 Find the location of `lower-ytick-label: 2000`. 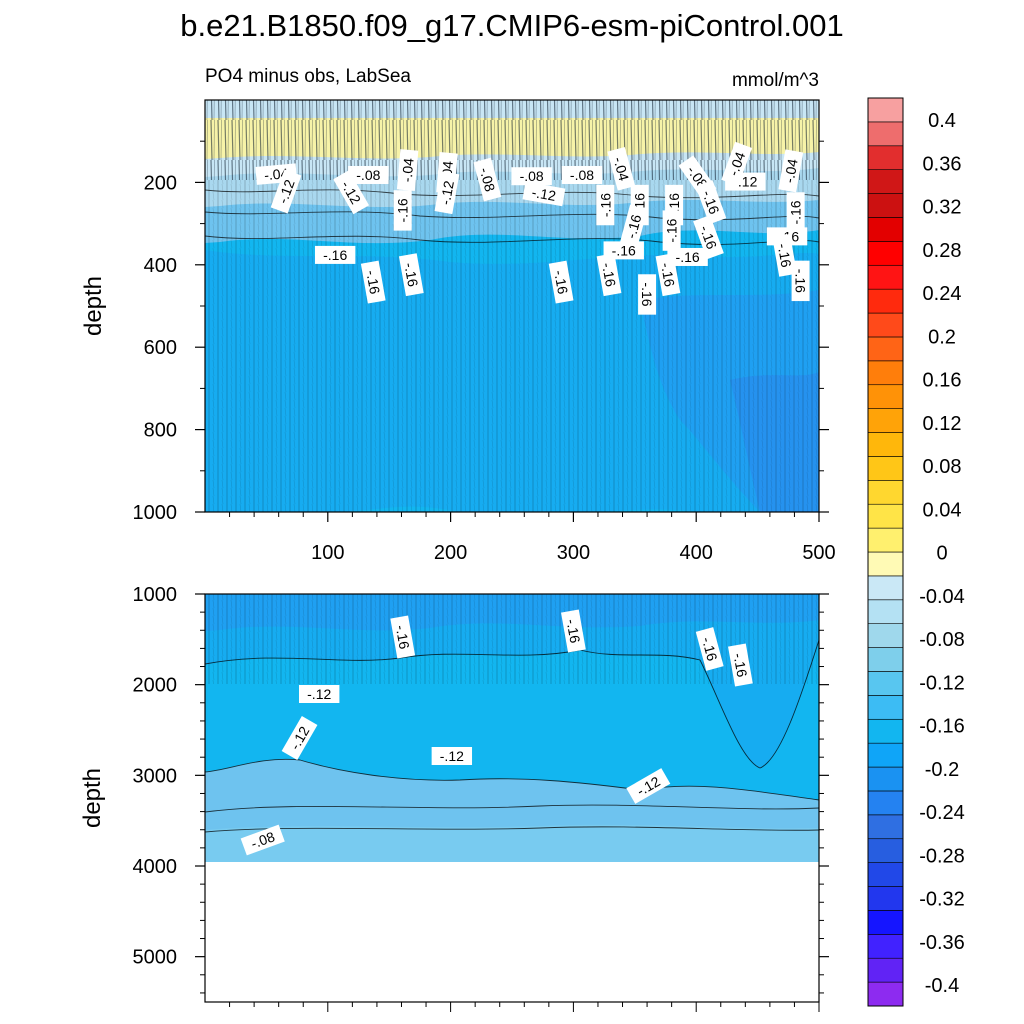

lower-ytick-label: 2000 is located at coordinates (155, 686).